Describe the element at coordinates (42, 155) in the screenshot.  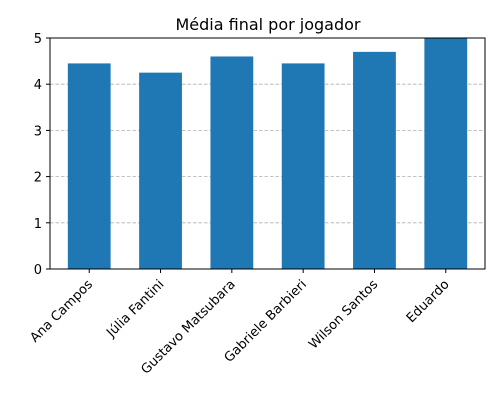
I see `y-axis-ticks: 0 1 2 3 4 5` at that location.